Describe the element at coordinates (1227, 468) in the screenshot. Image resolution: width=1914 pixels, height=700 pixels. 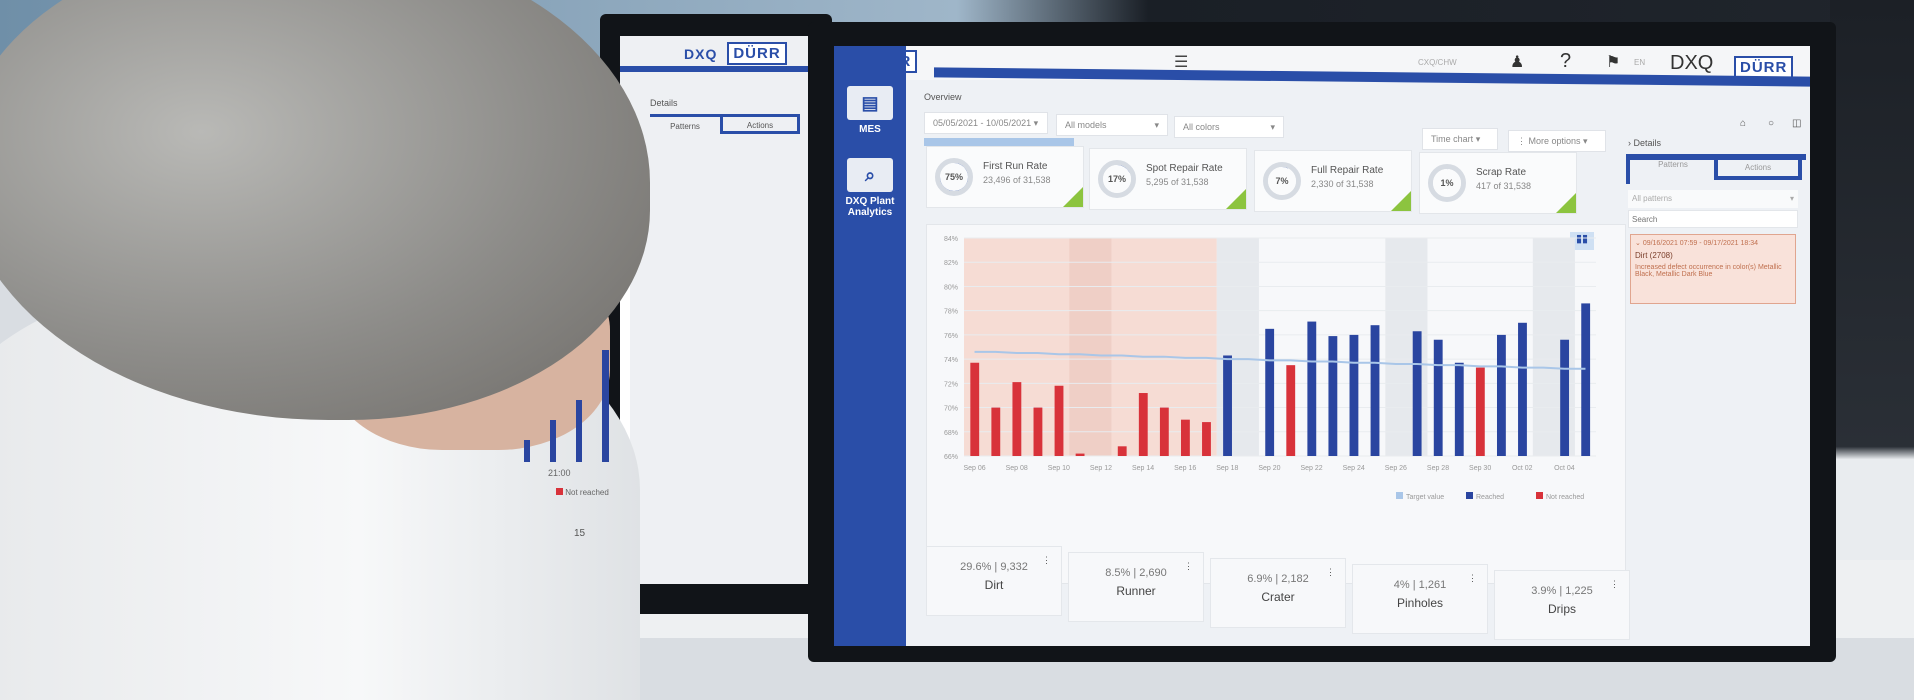
I see `x-tick-label: Sep 18` at that location.